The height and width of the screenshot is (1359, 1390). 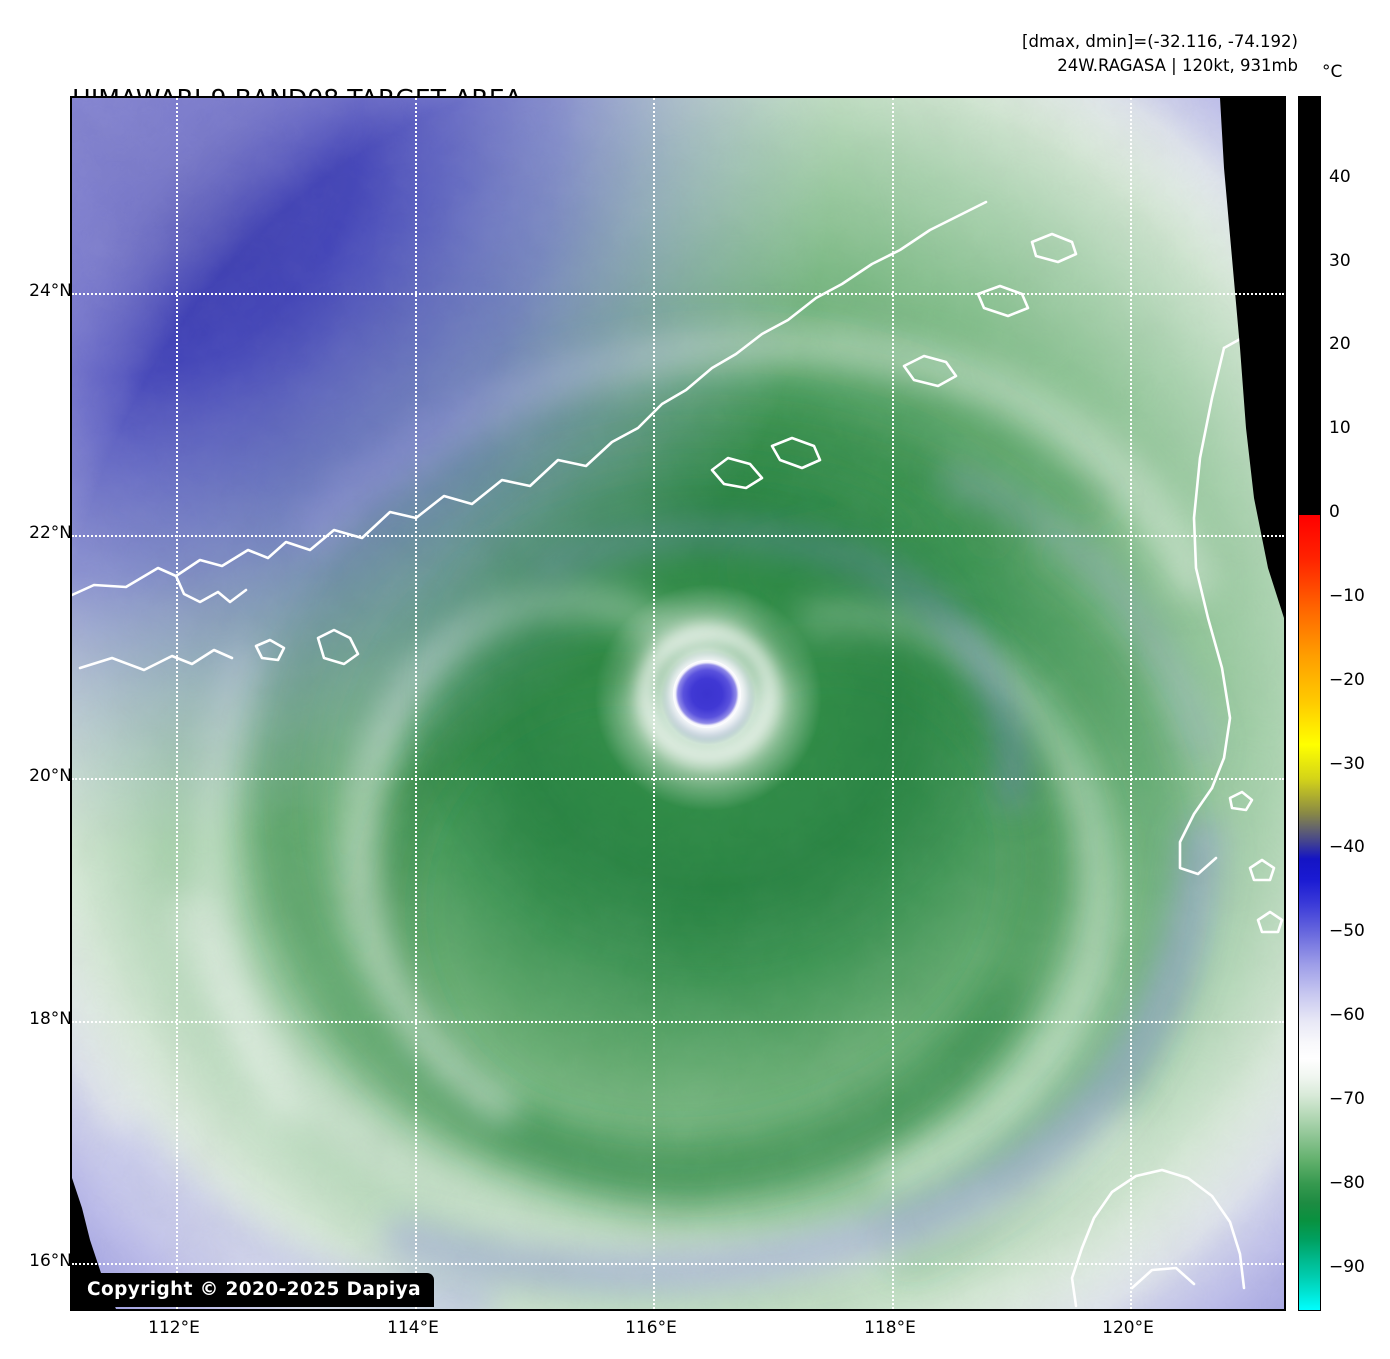 I want to click on colorbar-tick-label: −40, so click(x=1347, y=847).